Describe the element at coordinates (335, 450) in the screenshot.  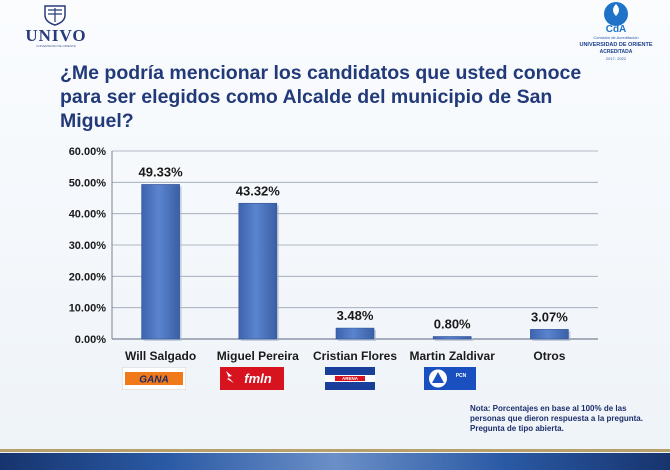
I see `footer-accent-line` at that location.